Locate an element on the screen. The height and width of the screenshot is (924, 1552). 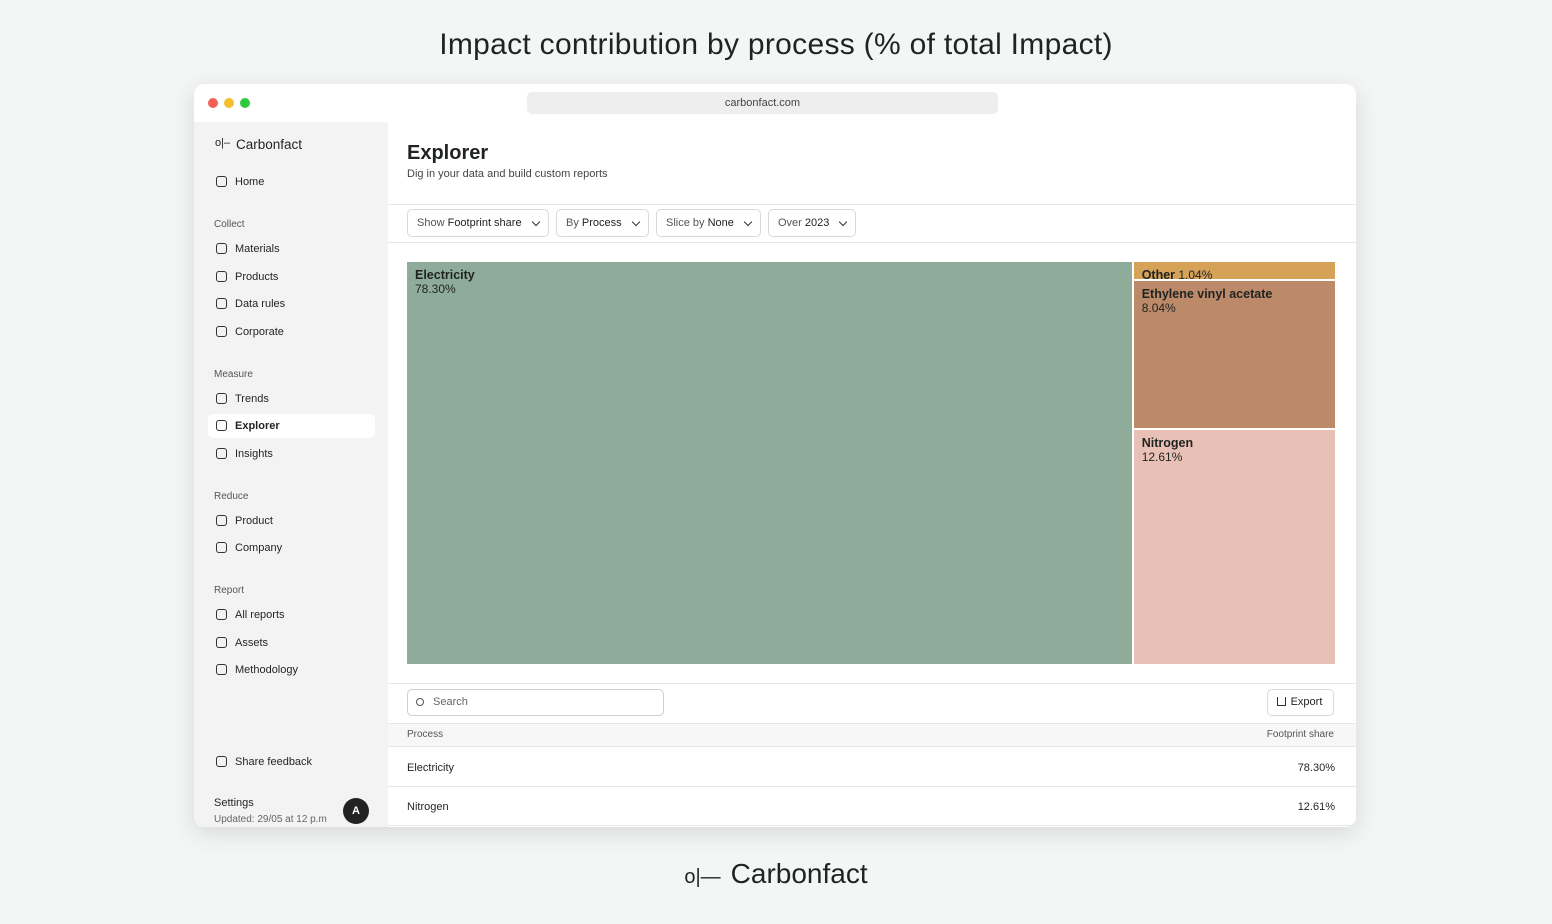
filter-value: Process is located at coordinates (601, 223).